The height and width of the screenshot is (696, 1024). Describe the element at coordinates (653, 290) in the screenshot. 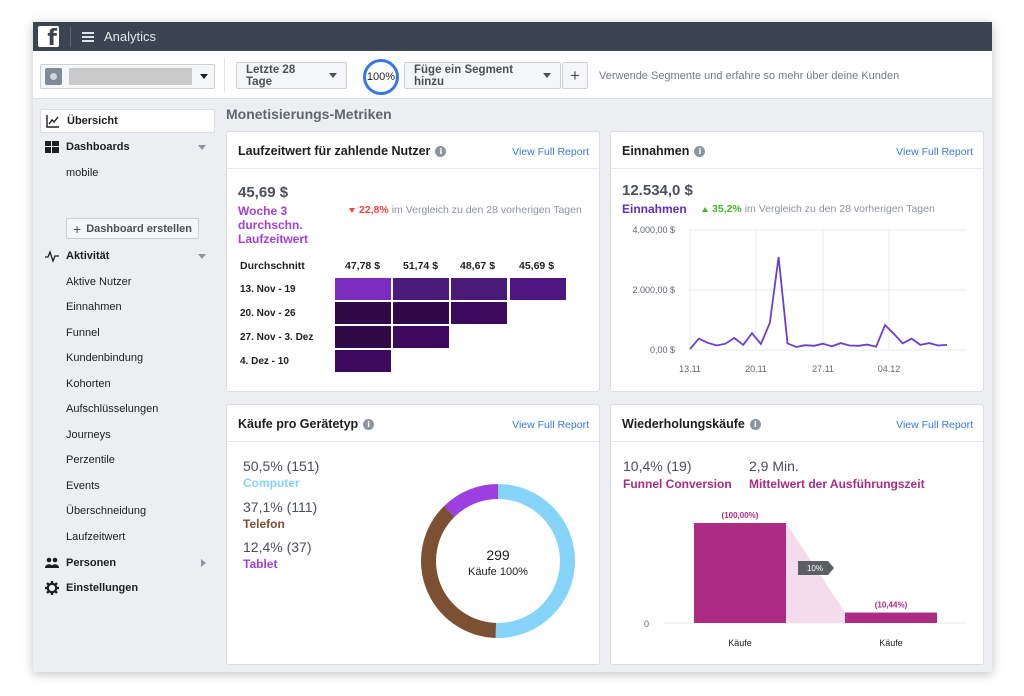

I see `y-tick-label: 2.000,00 $` at that location.